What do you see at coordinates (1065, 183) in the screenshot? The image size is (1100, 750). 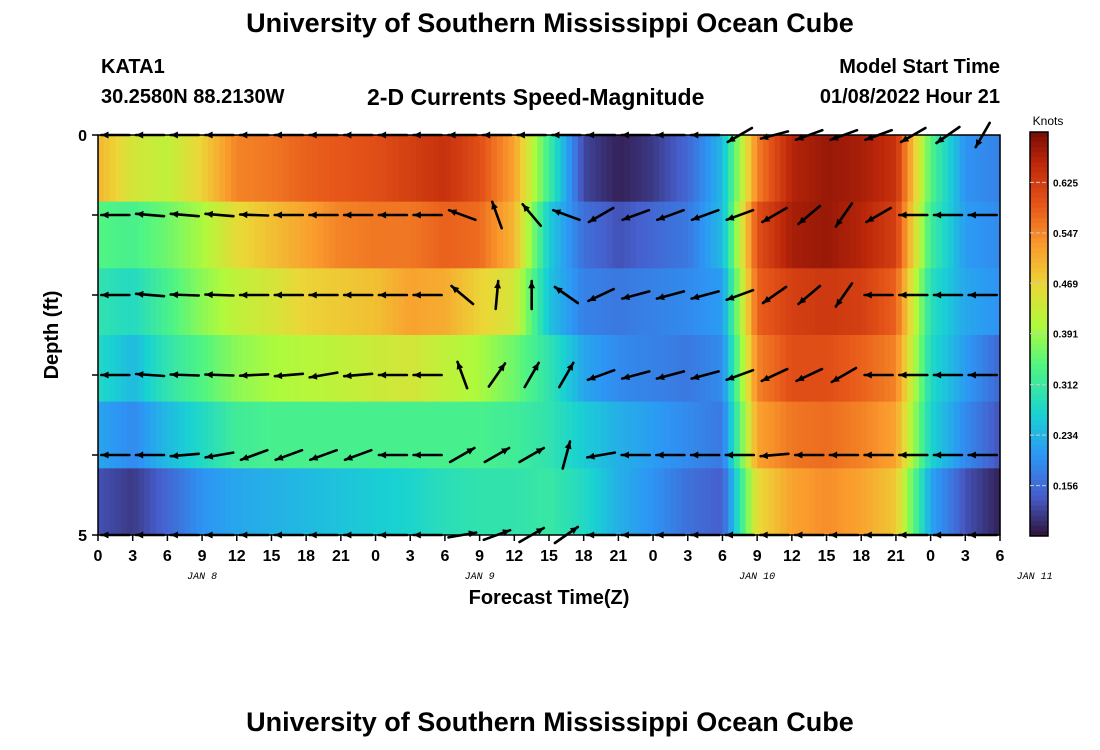 I see `colorbar-tick-label: 0.625` at bounding box center [1065, 183].